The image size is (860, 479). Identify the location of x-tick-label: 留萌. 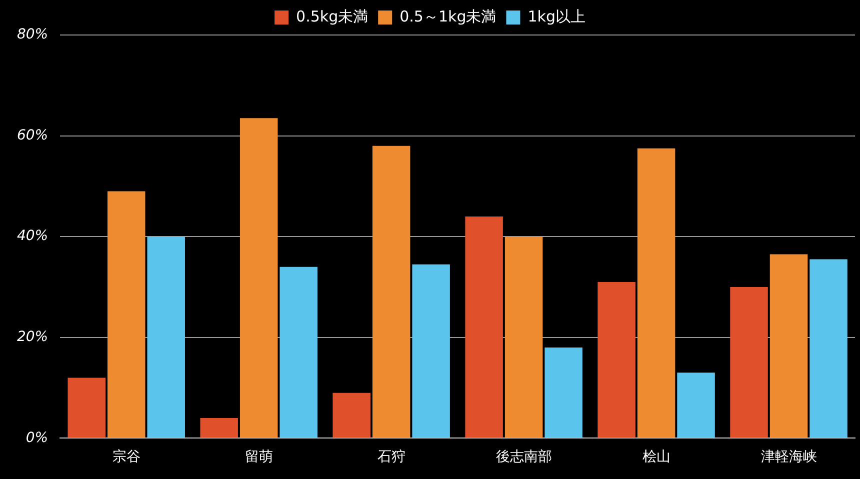
(258, 457).